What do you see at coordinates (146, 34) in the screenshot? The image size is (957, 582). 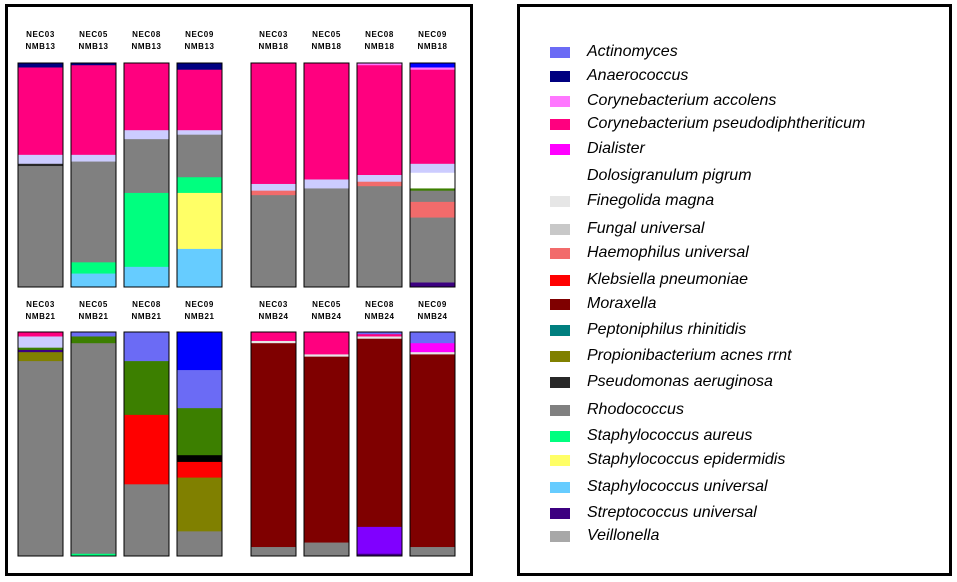 I see `stack-label-nec08-nmb13-line1: NEC08` at bounding box center [146, 34].